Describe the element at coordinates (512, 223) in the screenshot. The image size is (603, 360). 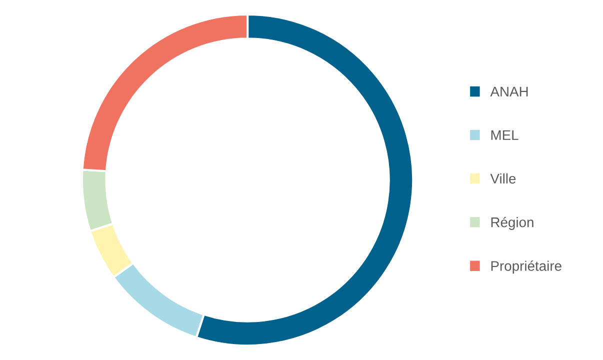
I see `legend-label: Région` at that location.